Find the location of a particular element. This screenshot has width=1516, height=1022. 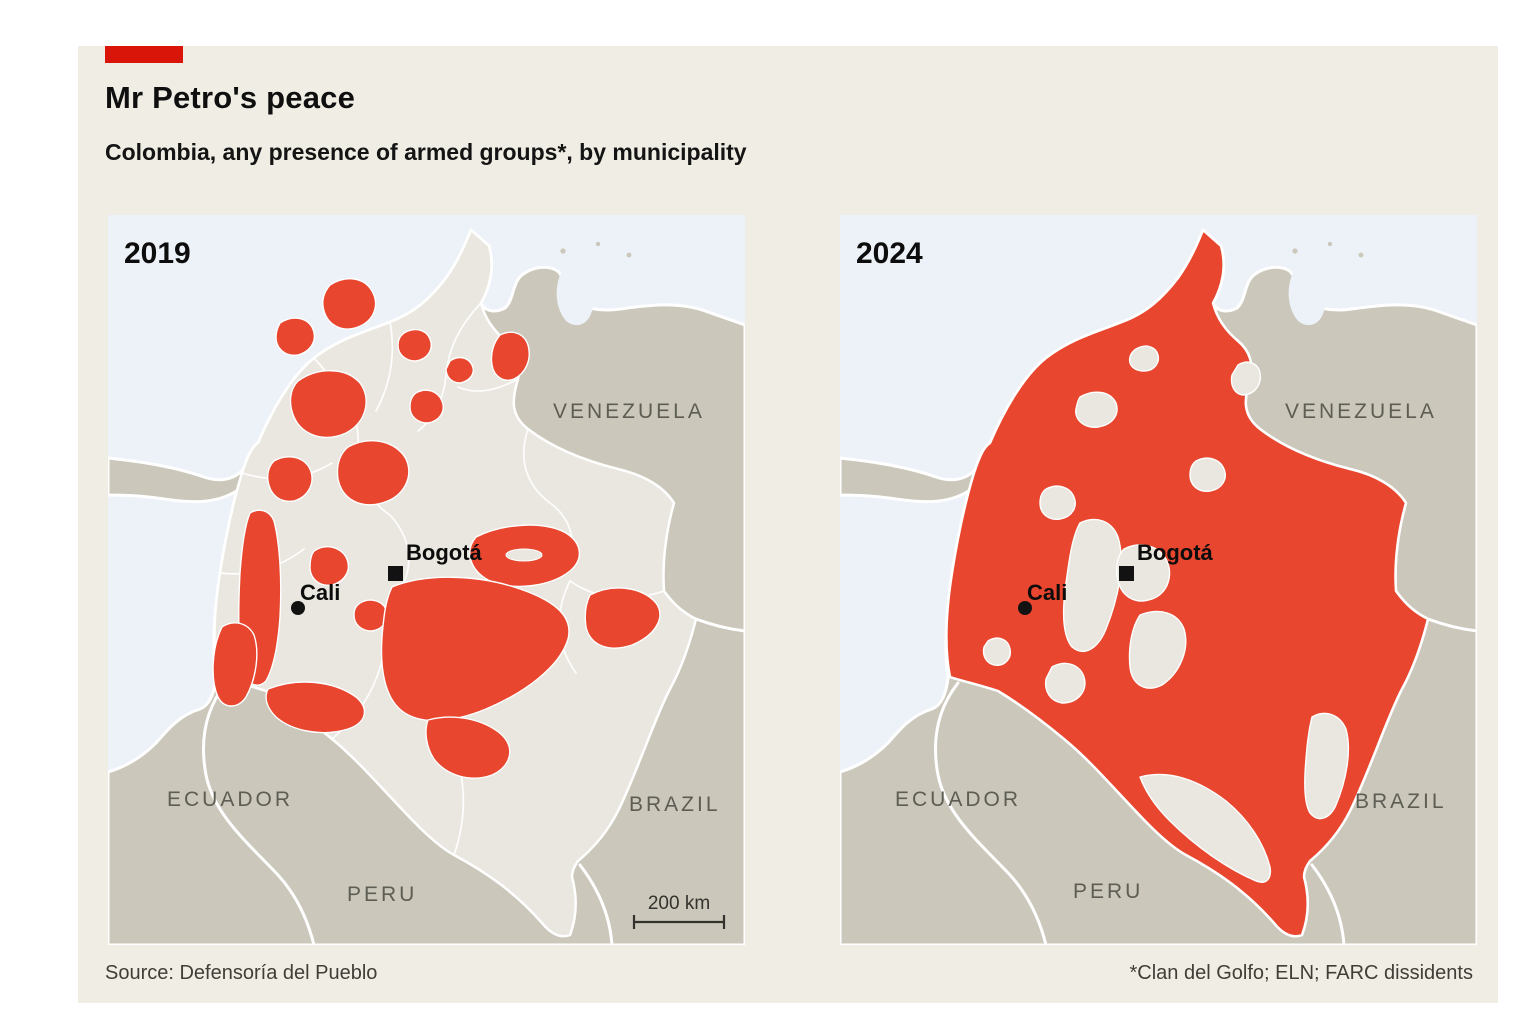

chart-title: Mr Petro's peace is located at coordinates (230, 97).